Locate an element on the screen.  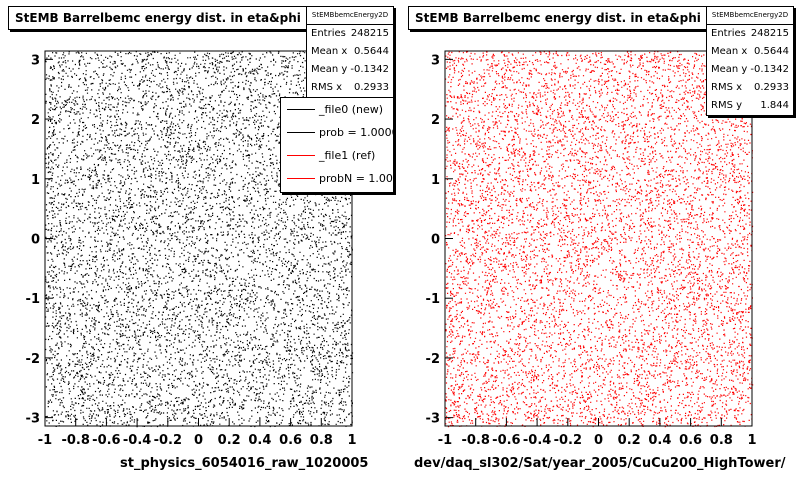
stats-row: RMS y 1.844 is located at coordinates (750, 106).